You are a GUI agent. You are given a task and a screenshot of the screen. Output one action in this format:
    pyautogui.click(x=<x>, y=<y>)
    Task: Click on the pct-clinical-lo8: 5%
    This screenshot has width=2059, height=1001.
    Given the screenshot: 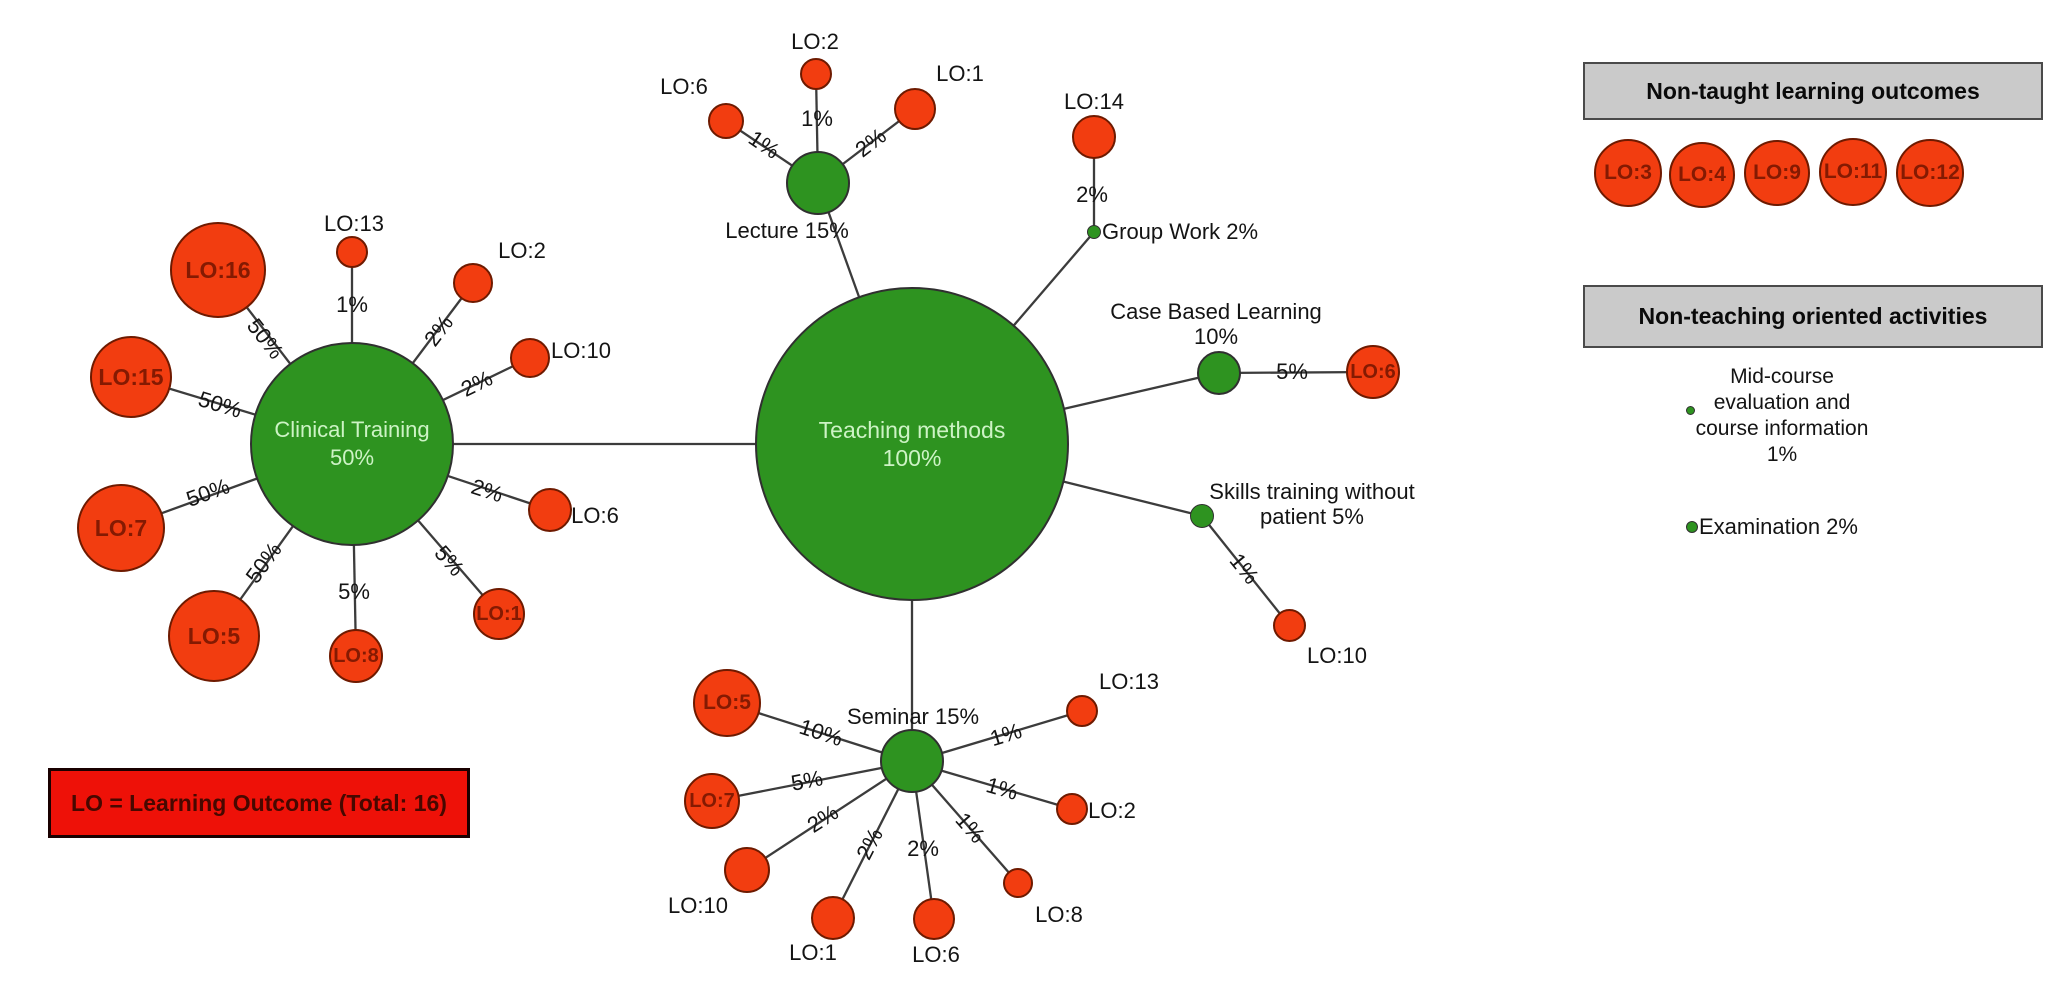 What is the action you would take?
    pyautogui.click(x=354, y=591)
    